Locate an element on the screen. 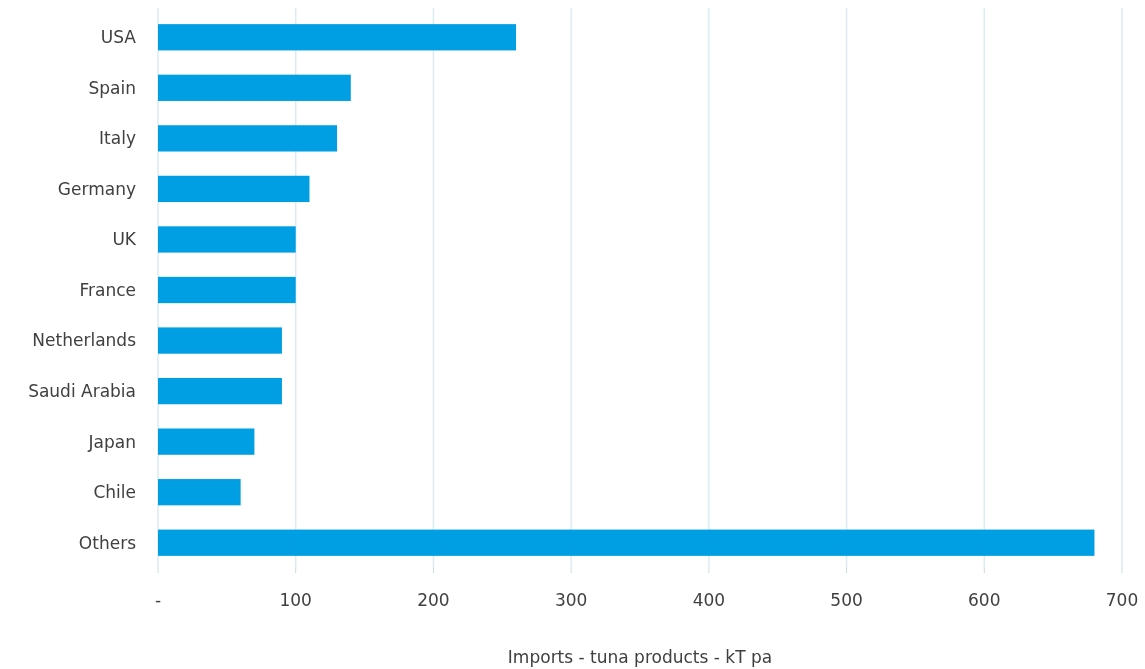 This screenshot has height=669, width=1145. x-tick-label: 500 is located at coordinates (846, 600).